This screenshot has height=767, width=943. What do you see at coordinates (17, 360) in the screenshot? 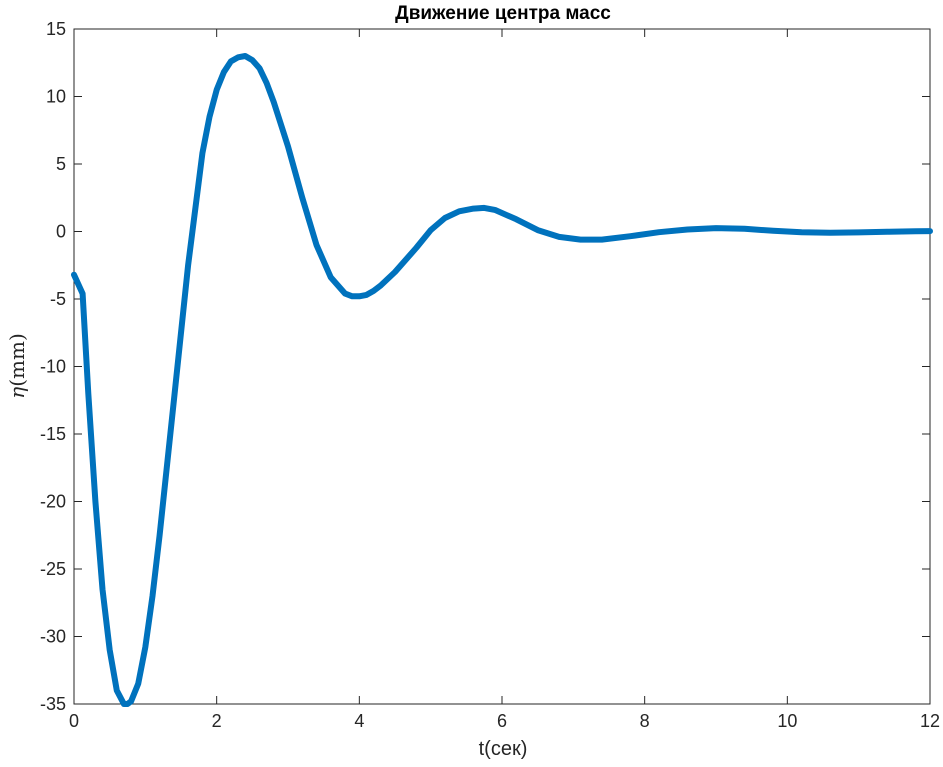
I see `y-axis-label-unit: (mm)` at bounding box center [17, 360].